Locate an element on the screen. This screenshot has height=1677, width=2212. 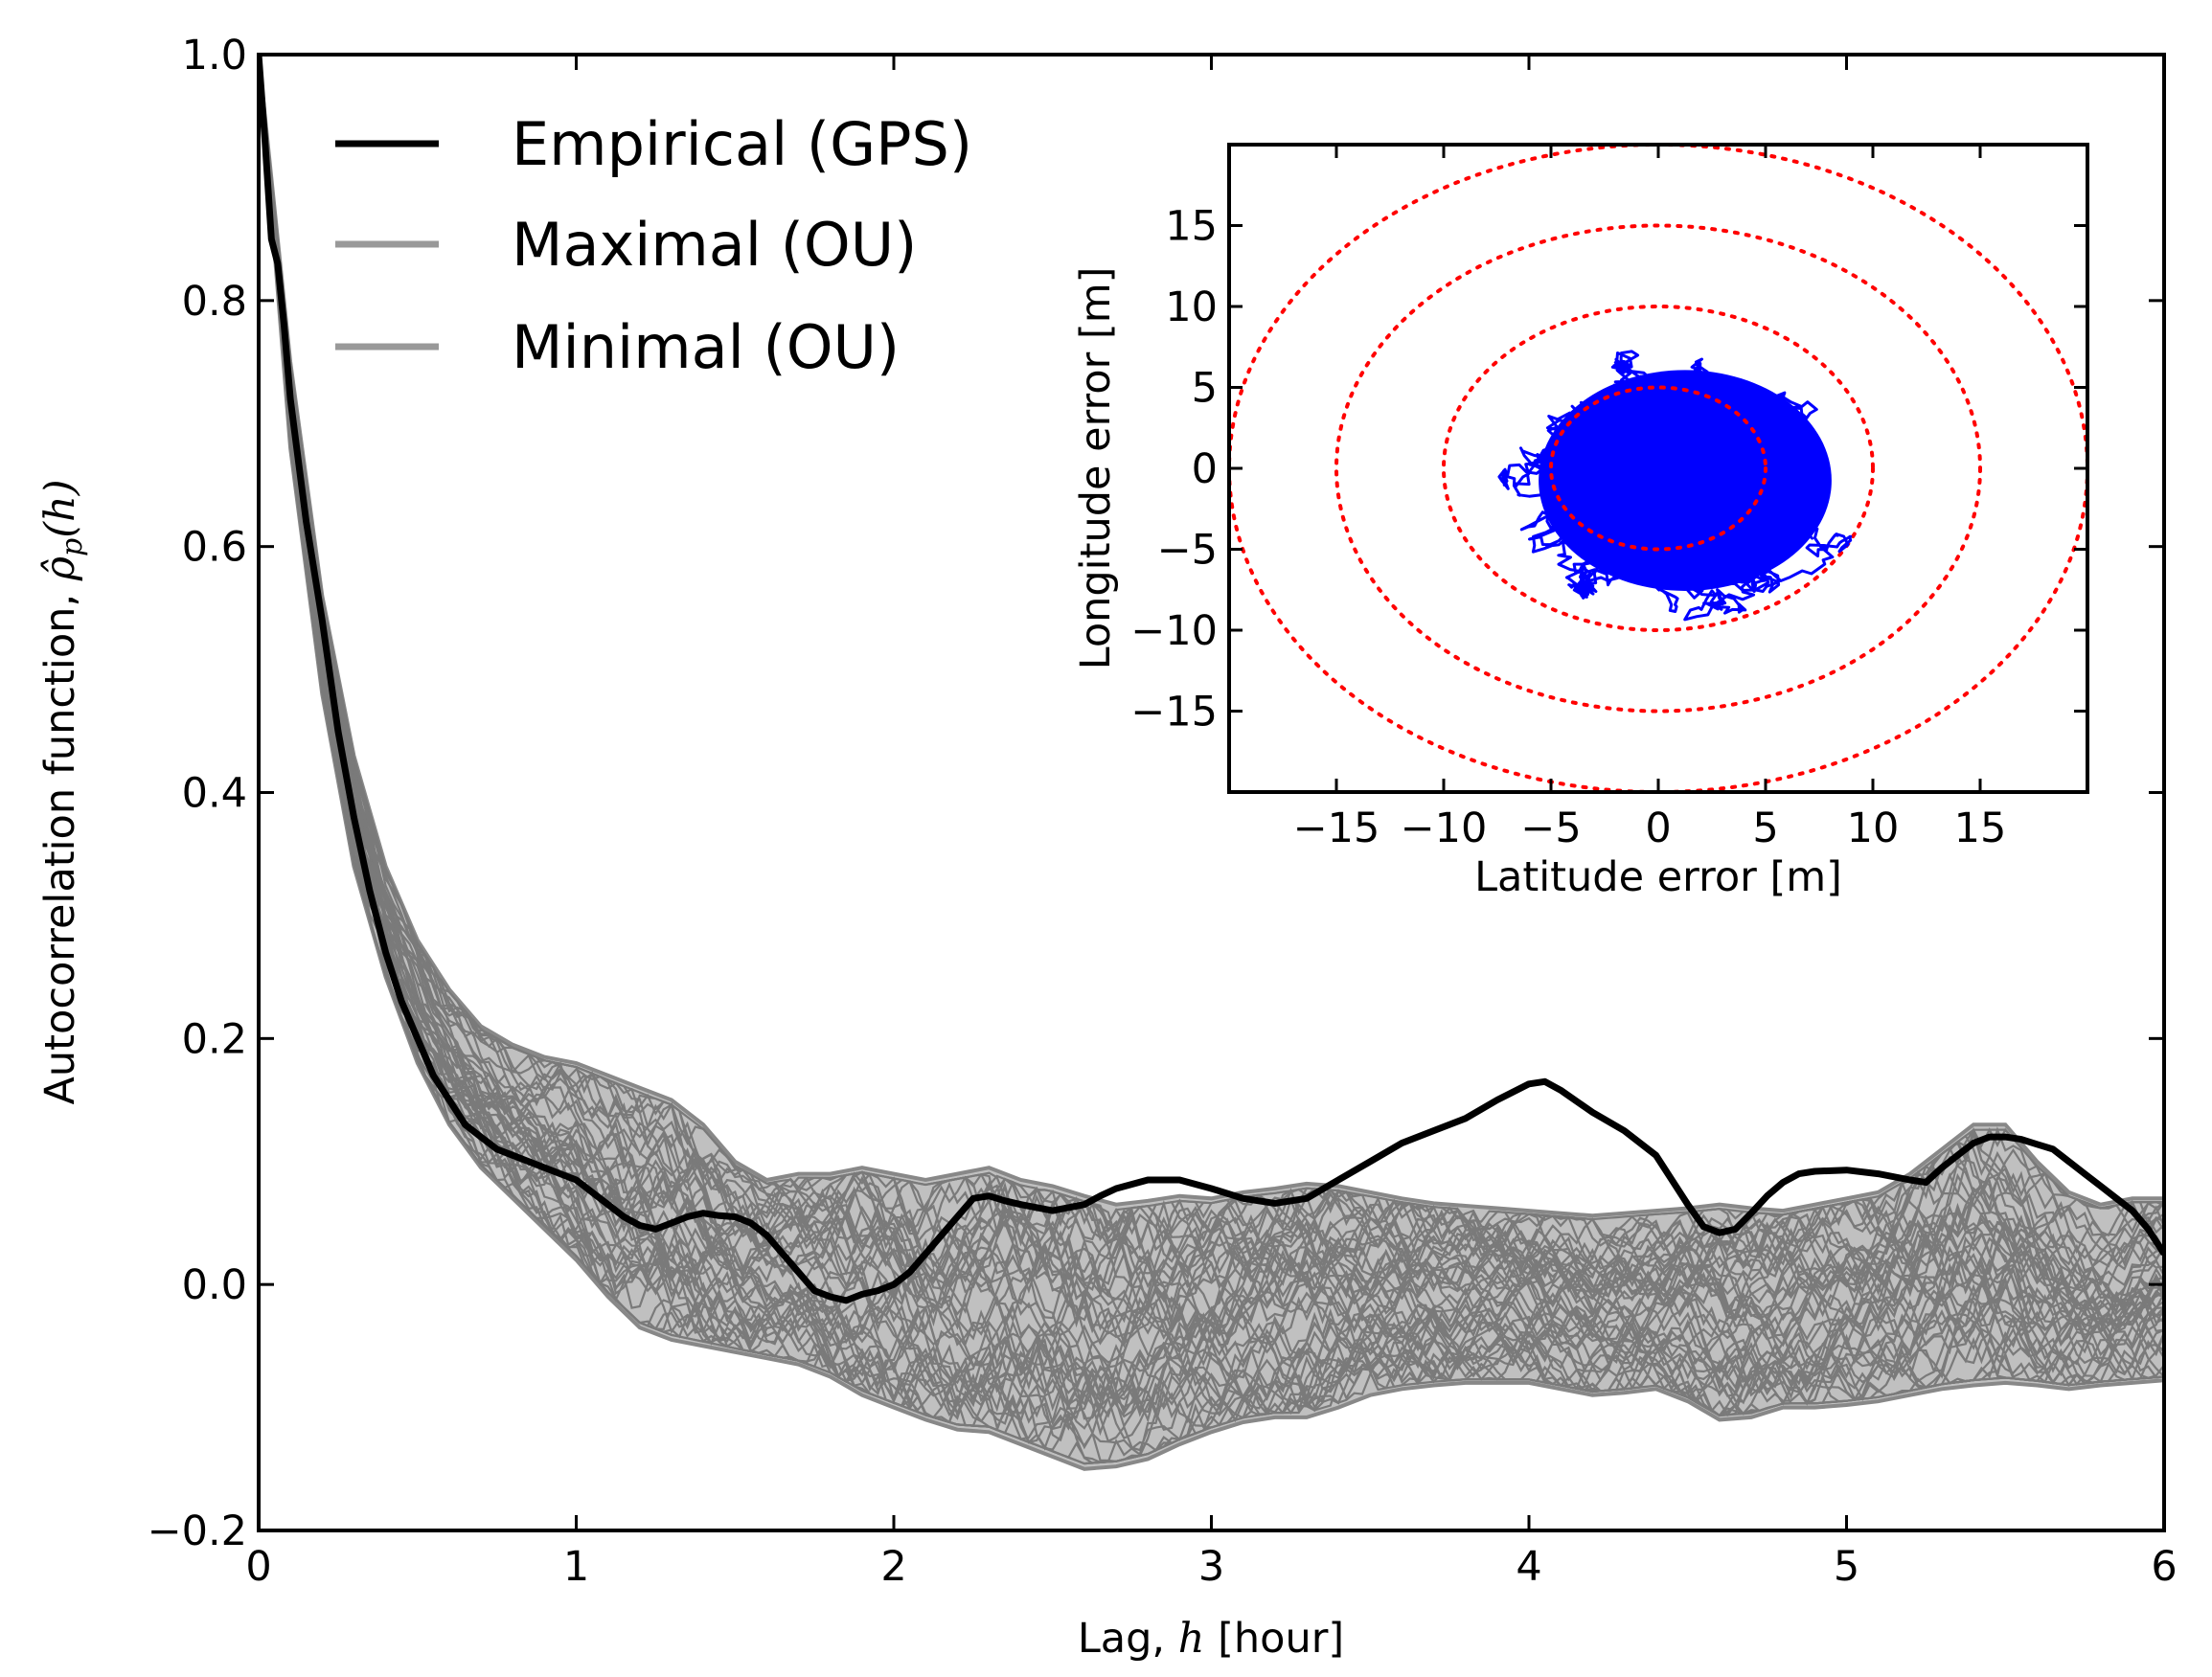
reference-circle is located at coordinates (1658, 468).